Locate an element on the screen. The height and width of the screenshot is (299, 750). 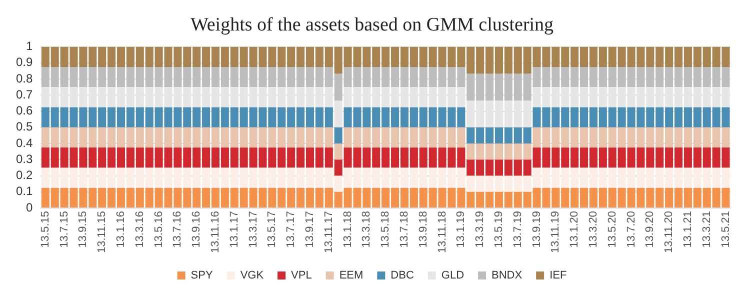
y-tick-label: 0.9 is located at coordinates (24, 62).